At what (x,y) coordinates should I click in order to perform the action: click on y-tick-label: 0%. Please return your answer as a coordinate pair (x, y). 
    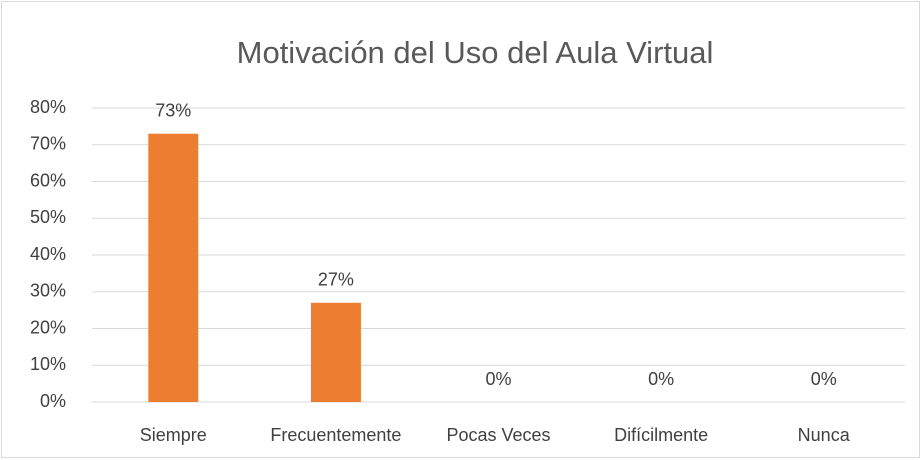
    Looking at the image, I should click on (53, 401).